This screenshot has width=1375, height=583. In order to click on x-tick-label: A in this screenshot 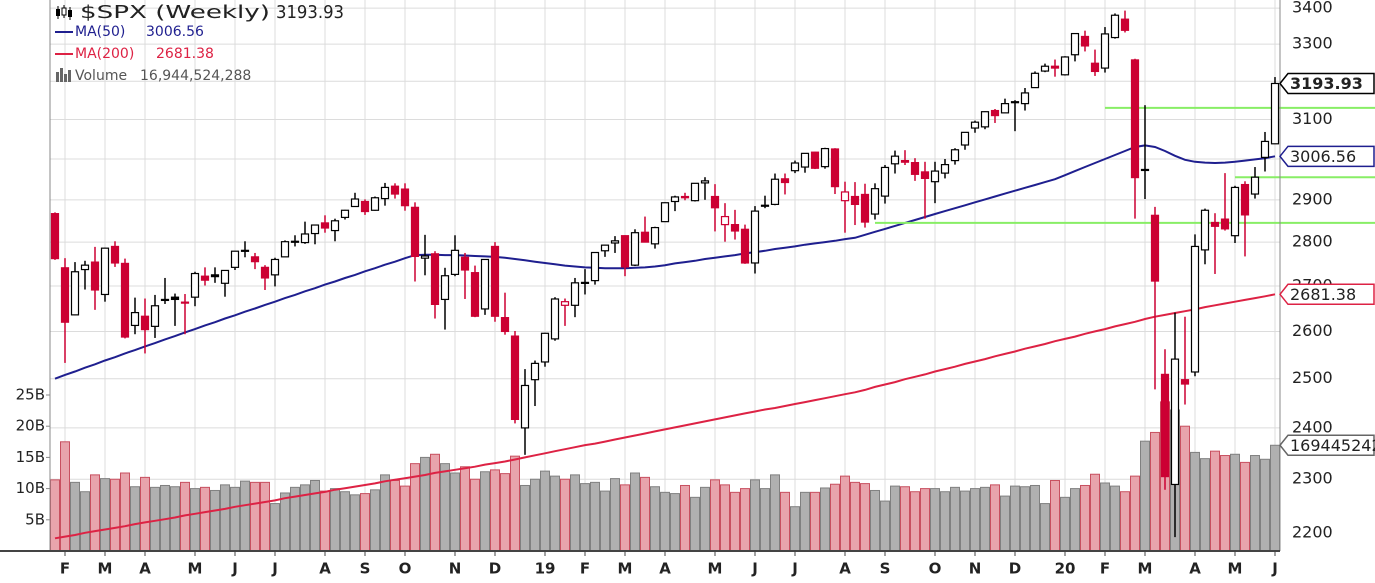, I will do `click(325, 569)`.